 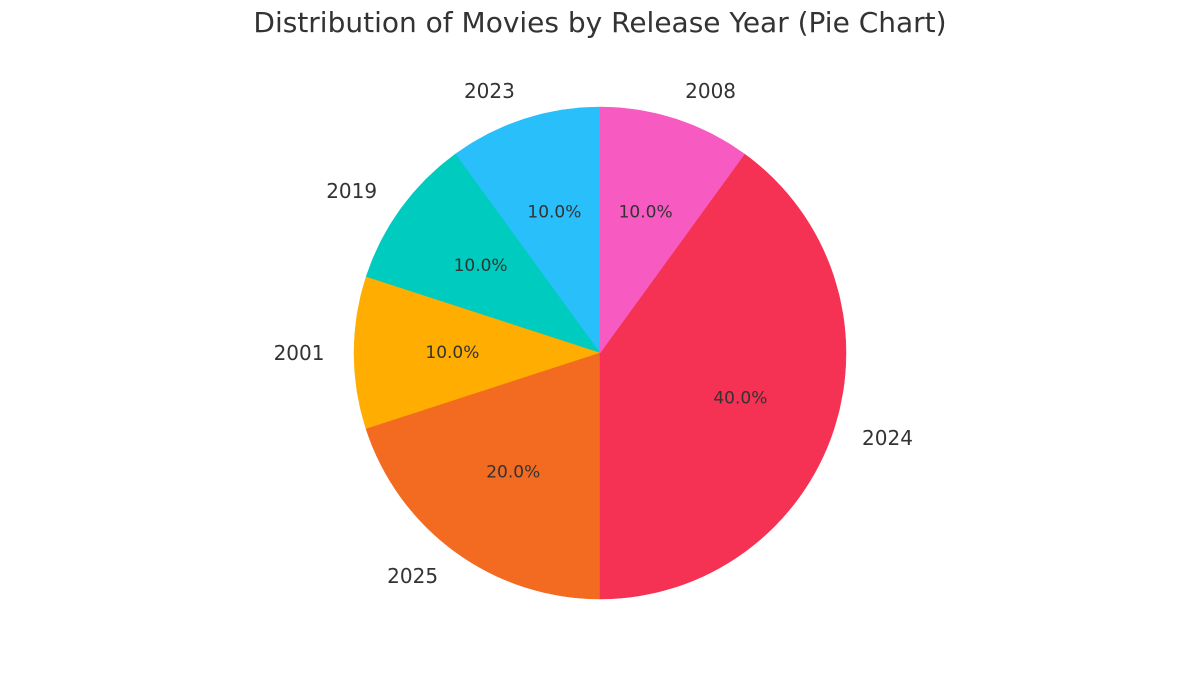 I want to click on category-label-2019: 2019, so click(x=351, y=191).